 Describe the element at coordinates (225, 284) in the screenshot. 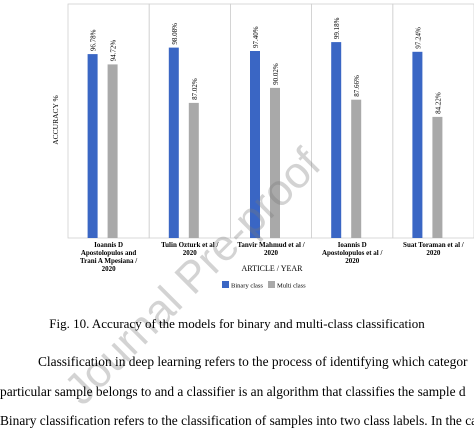

I see `legend-swatch-binary` at that location.